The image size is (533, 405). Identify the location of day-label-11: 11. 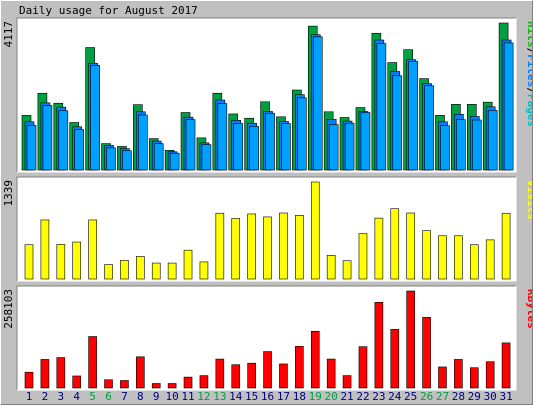
(187, 396).